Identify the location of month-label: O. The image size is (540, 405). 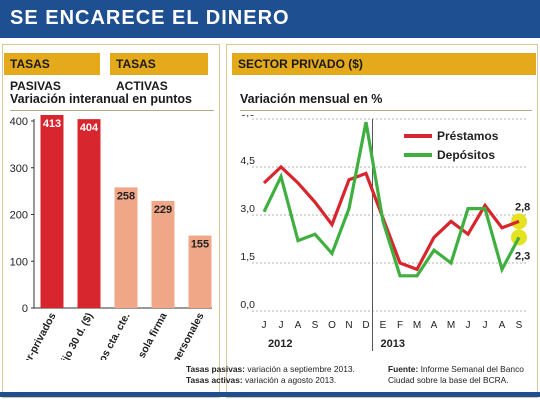
(332, 325).